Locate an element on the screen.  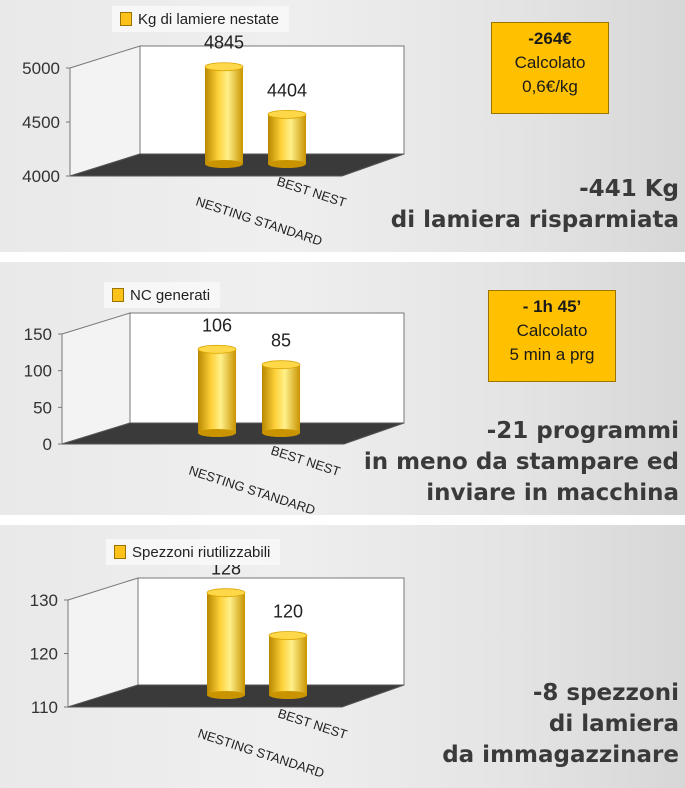
chart-legend: Spezzoni riutilizzabili is located at coordinates (193, 552).